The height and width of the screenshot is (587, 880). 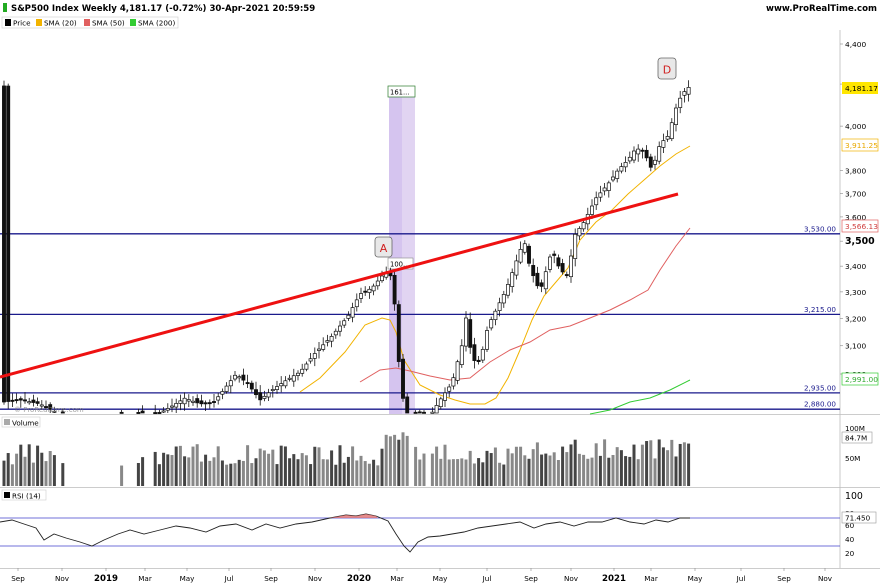 What do you see at coordinates (855, 318) in the screenshot?
I see `price-tick-label: 3,200` at bounding box center [855, 318].